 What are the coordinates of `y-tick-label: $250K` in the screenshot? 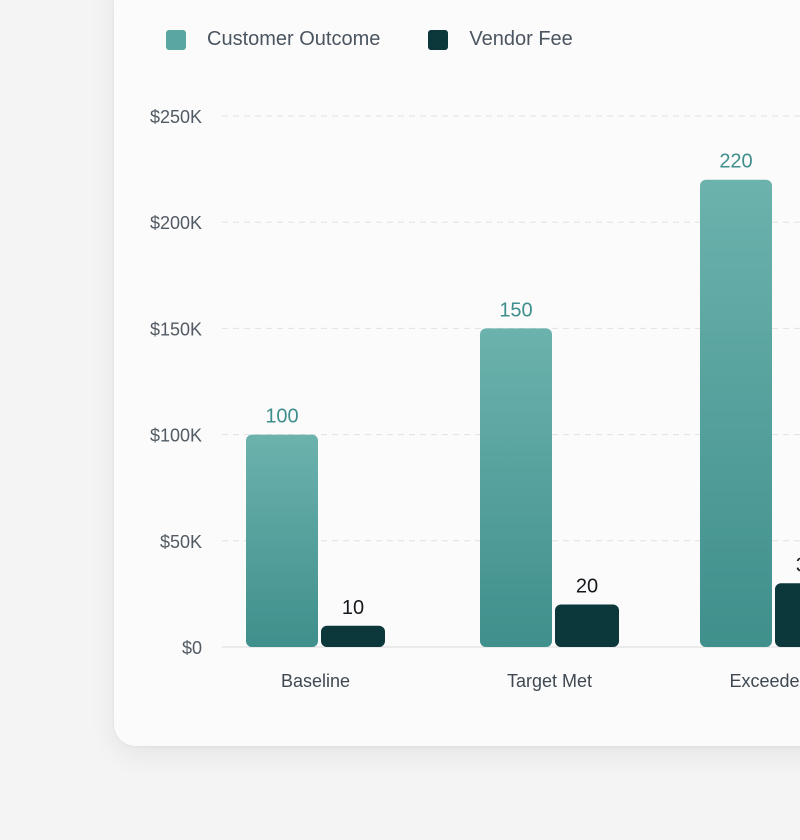 It's located at (176, 117).